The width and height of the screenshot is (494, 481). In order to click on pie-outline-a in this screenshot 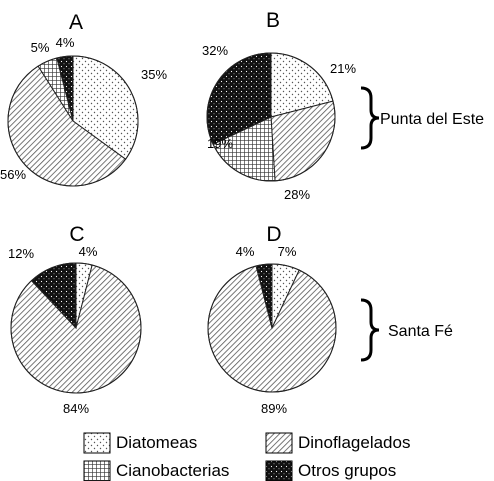, I will do `click(73, 121)`.